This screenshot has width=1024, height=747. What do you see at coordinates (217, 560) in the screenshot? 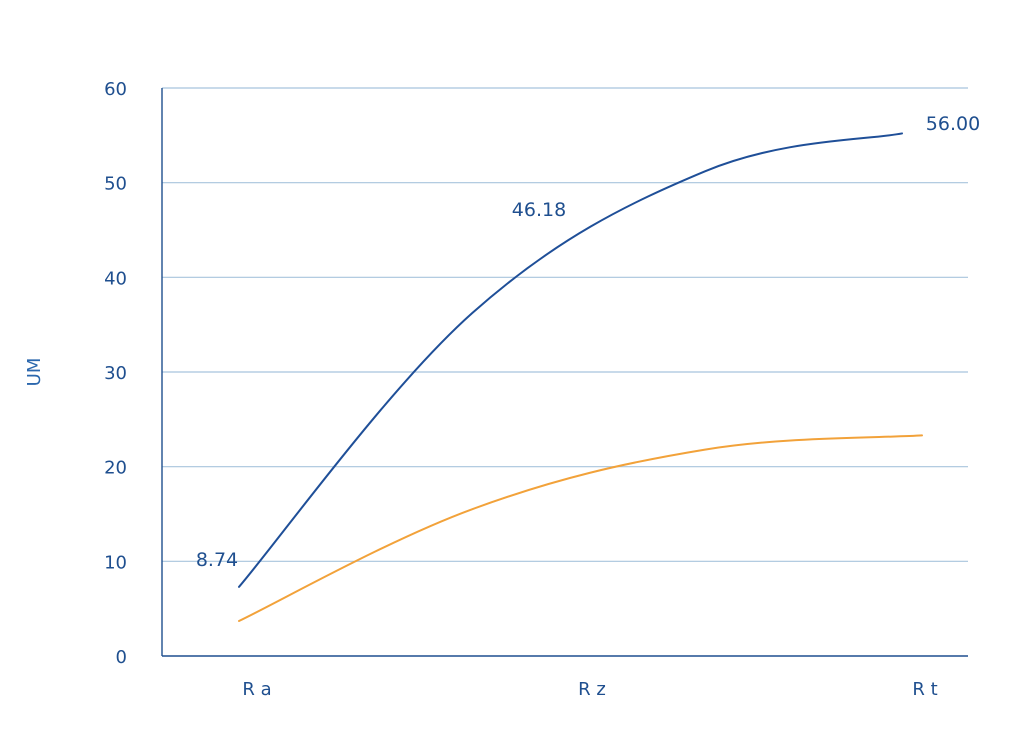
I see `data-label: 8.74` at bounding box center [217, 560].